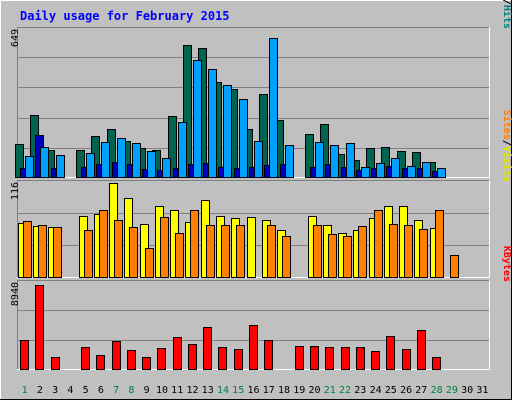 The image size is (512, 400). I want to click on x-tick-label: 31, so click(482, 390).